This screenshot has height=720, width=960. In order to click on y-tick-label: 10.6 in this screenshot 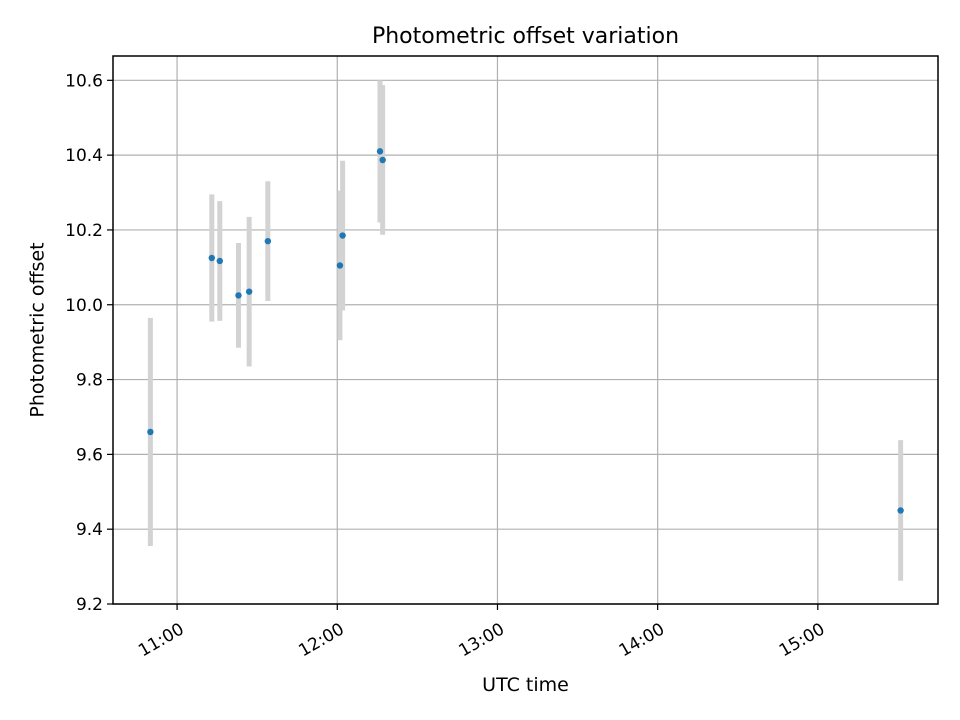, I will do `click(84, 81)`.